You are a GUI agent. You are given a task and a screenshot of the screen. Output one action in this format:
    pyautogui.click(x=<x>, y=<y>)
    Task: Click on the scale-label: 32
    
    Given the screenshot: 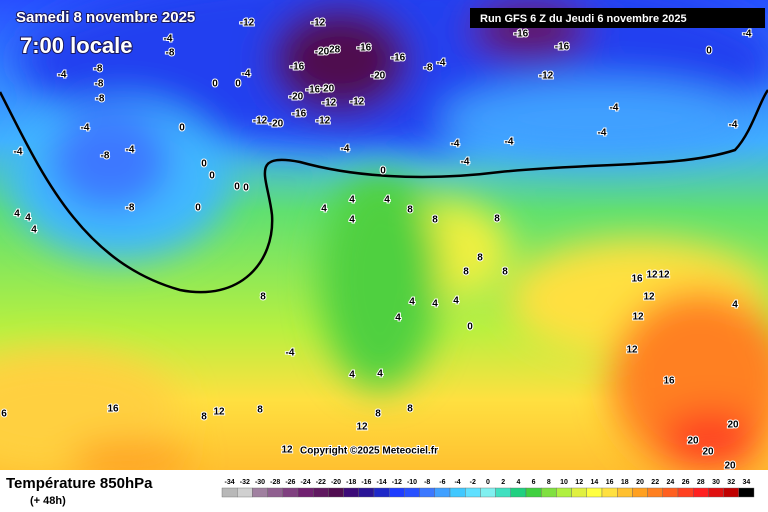 What is the action you would take?
    pyautogui.click(x=731, y=482)
    